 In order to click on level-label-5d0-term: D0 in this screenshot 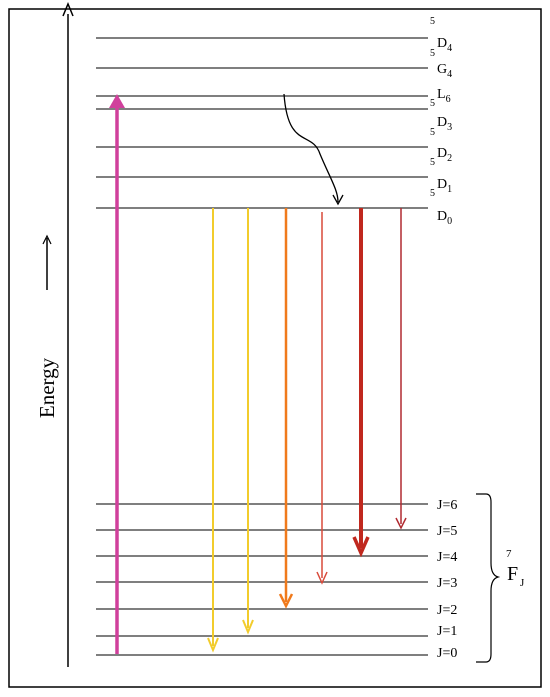, I will do `click(444, 218)`.